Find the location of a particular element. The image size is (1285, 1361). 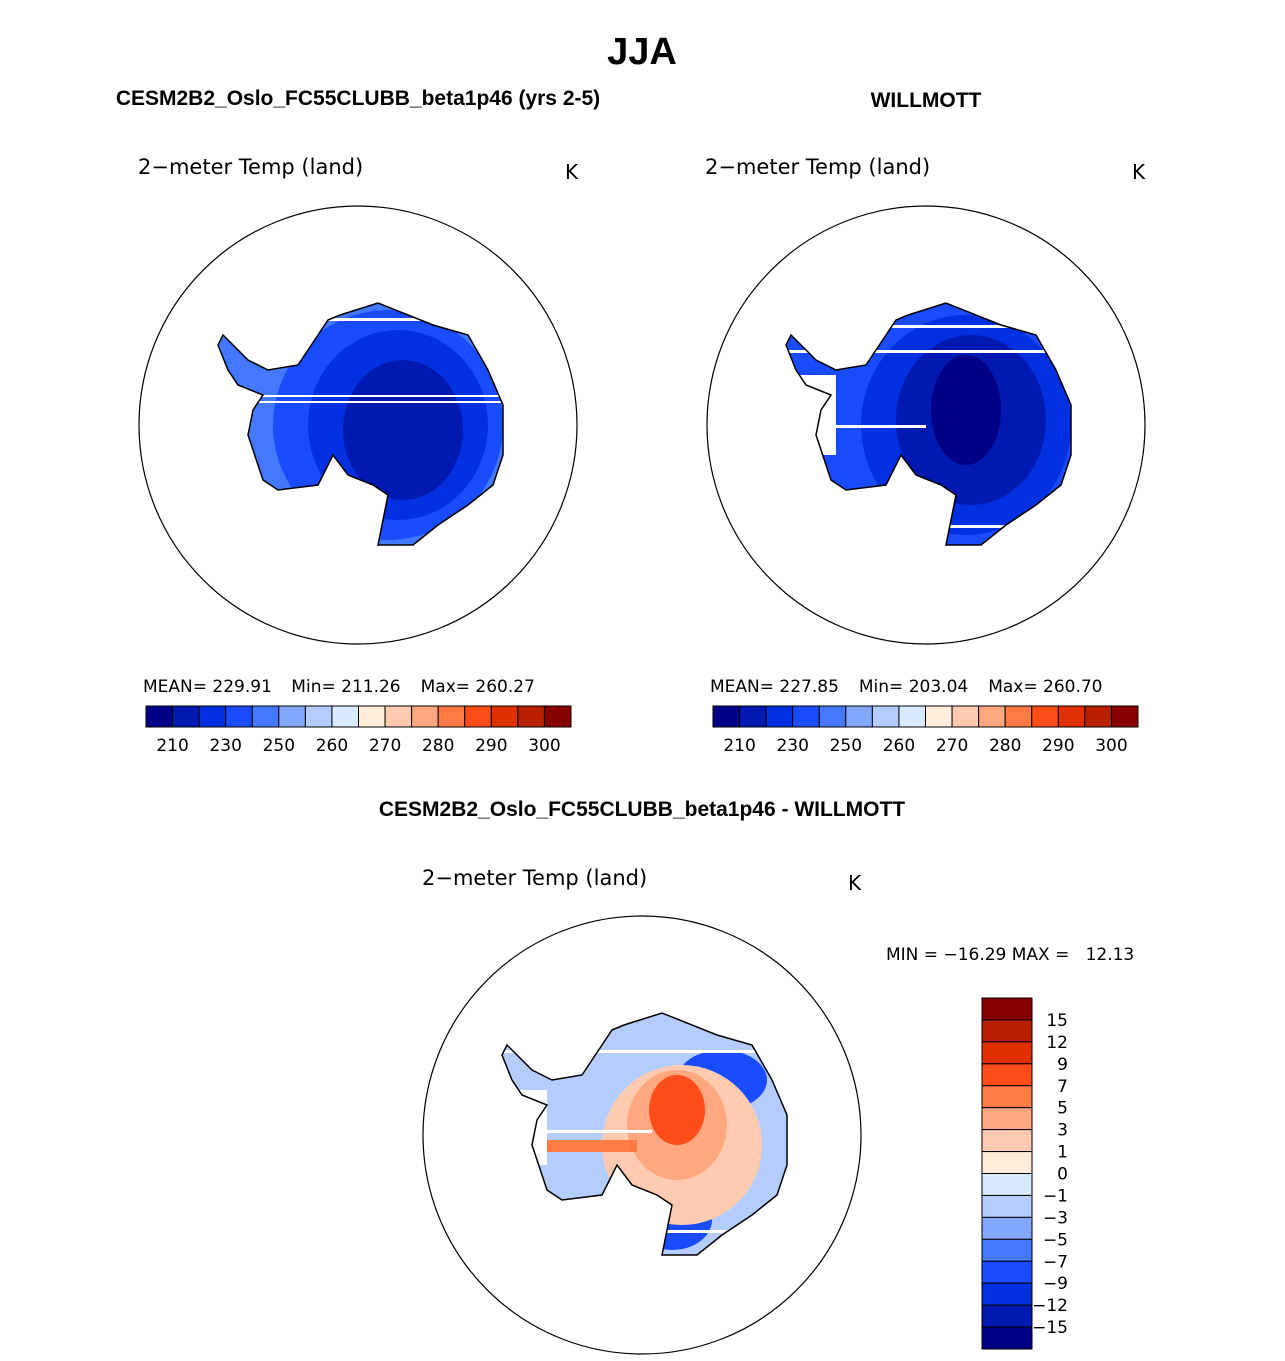

colorbar-tick-label: 5 is located at coordinates (1062, 1109).